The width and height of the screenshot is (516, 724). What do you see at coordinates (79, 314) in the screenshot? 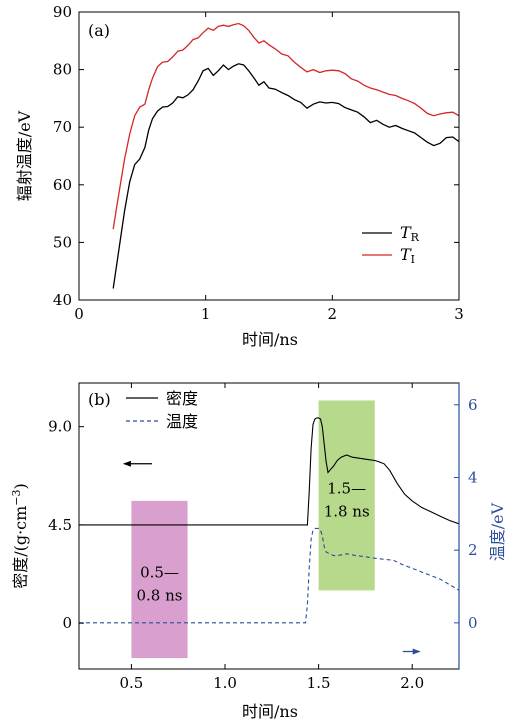
I see `x-tick-label: 0` at bounding box center [79, 314].